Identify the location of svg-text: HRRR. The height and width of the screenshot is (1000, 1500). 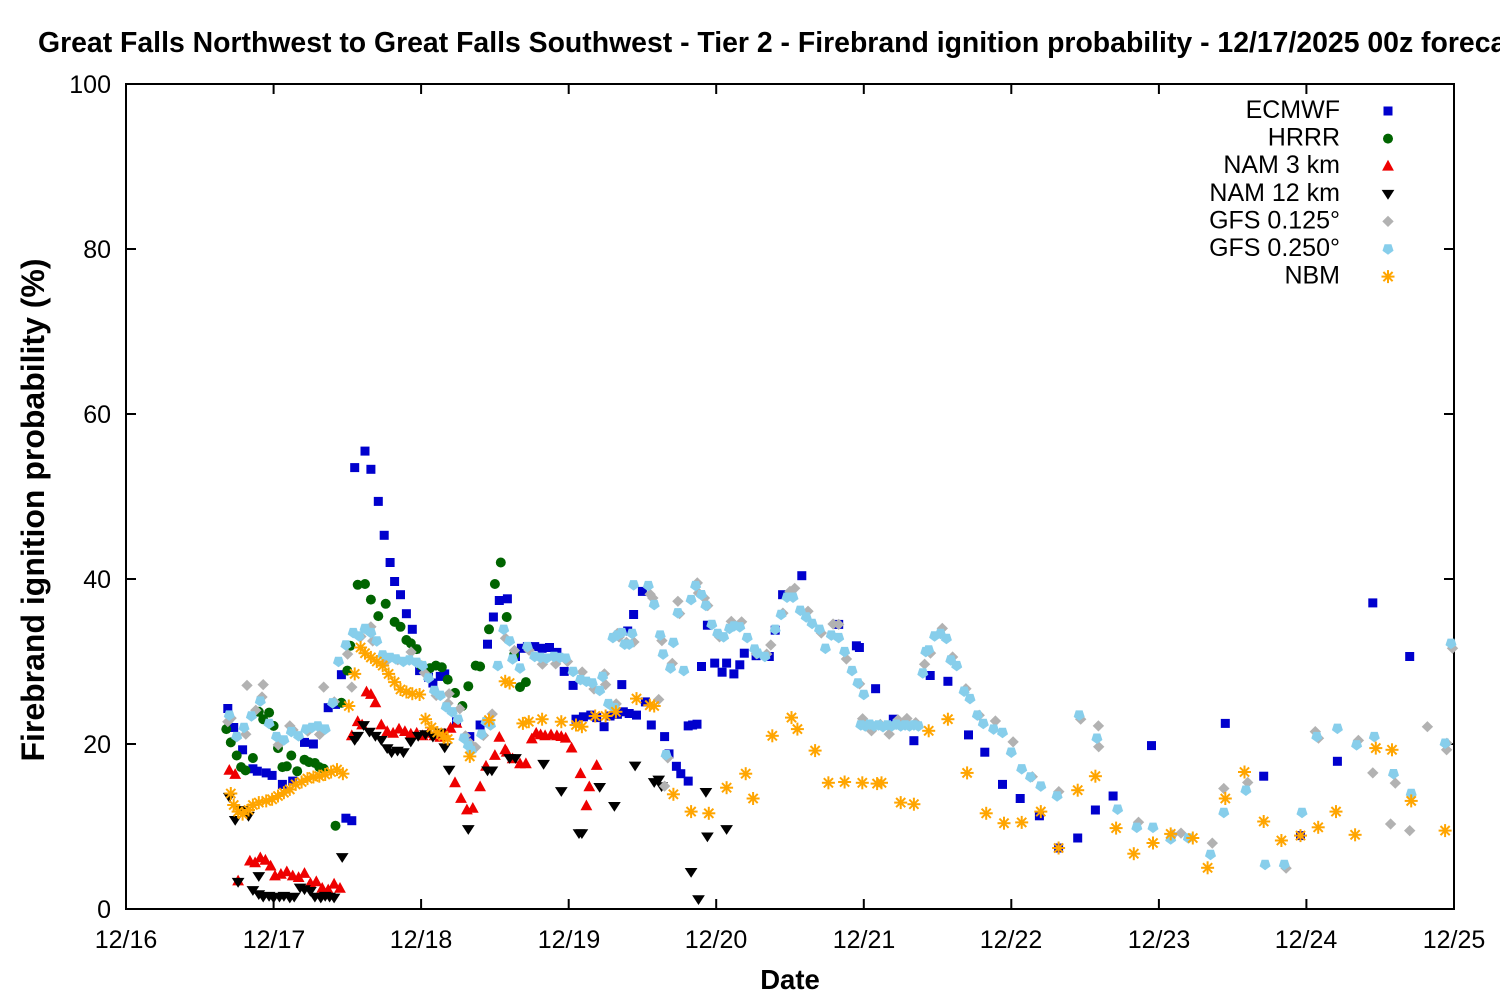
(1304, 138).